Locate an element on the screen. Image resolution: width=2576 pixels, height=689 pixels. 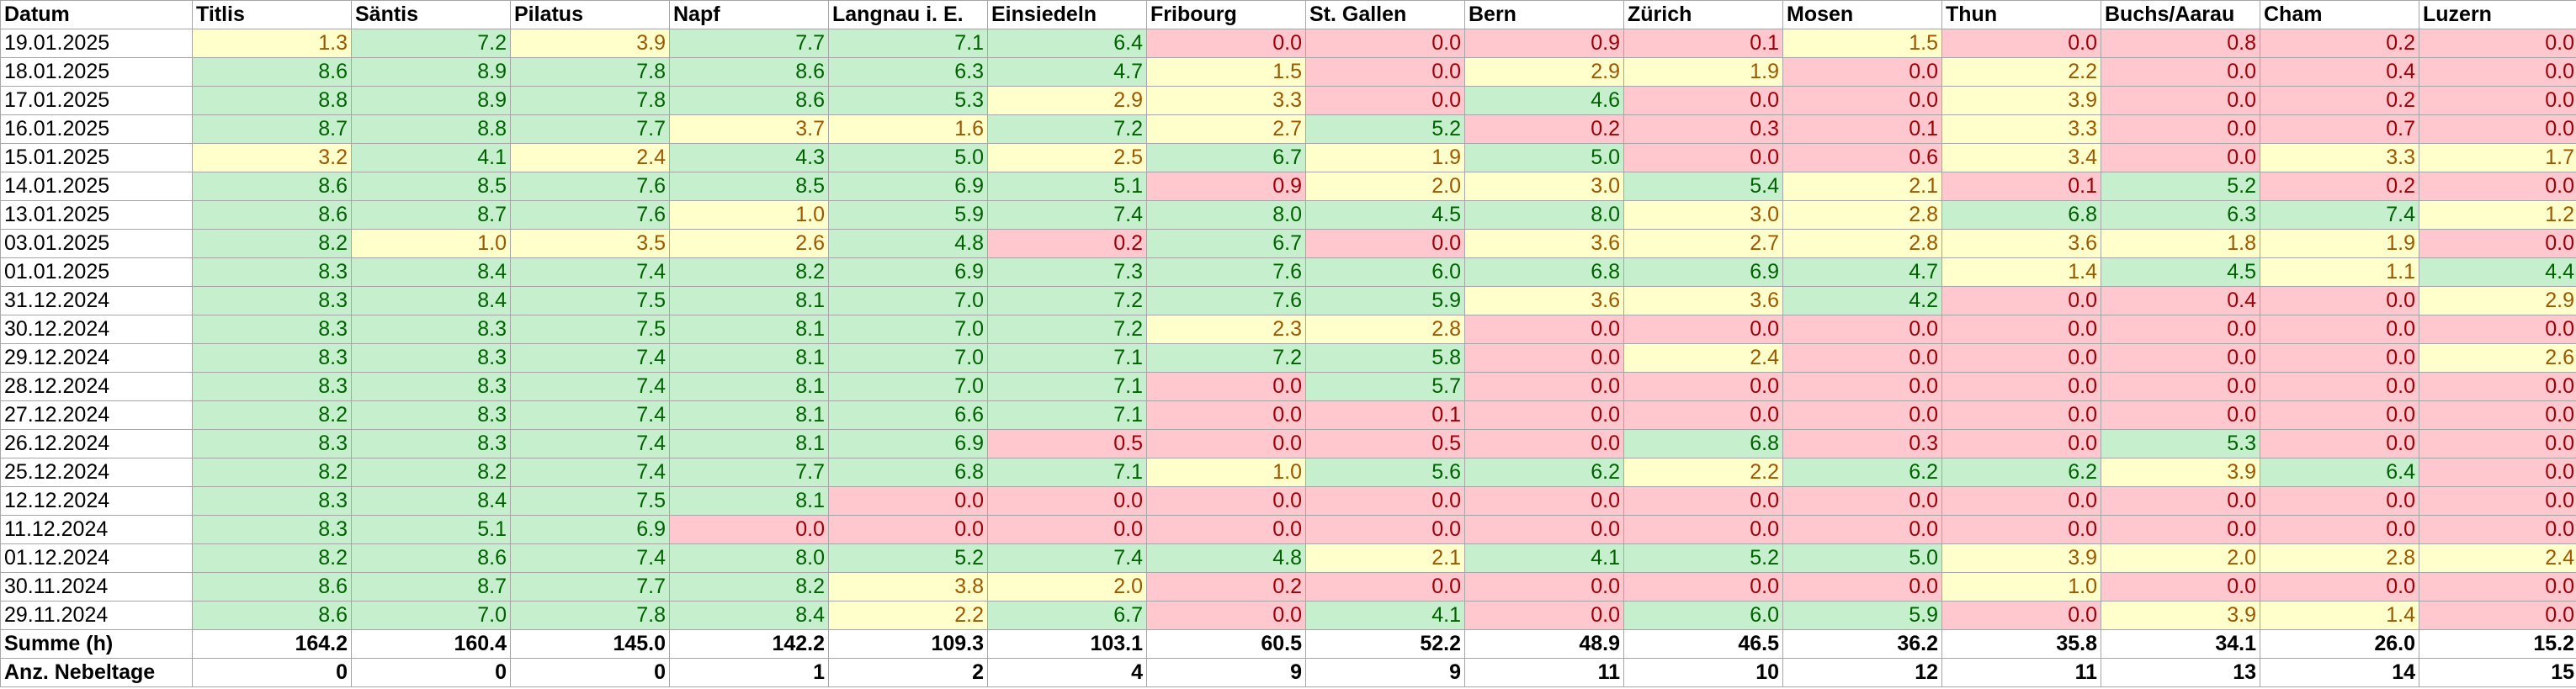
date-cell: 31.12.2024 is located at coordinates (97, 300).